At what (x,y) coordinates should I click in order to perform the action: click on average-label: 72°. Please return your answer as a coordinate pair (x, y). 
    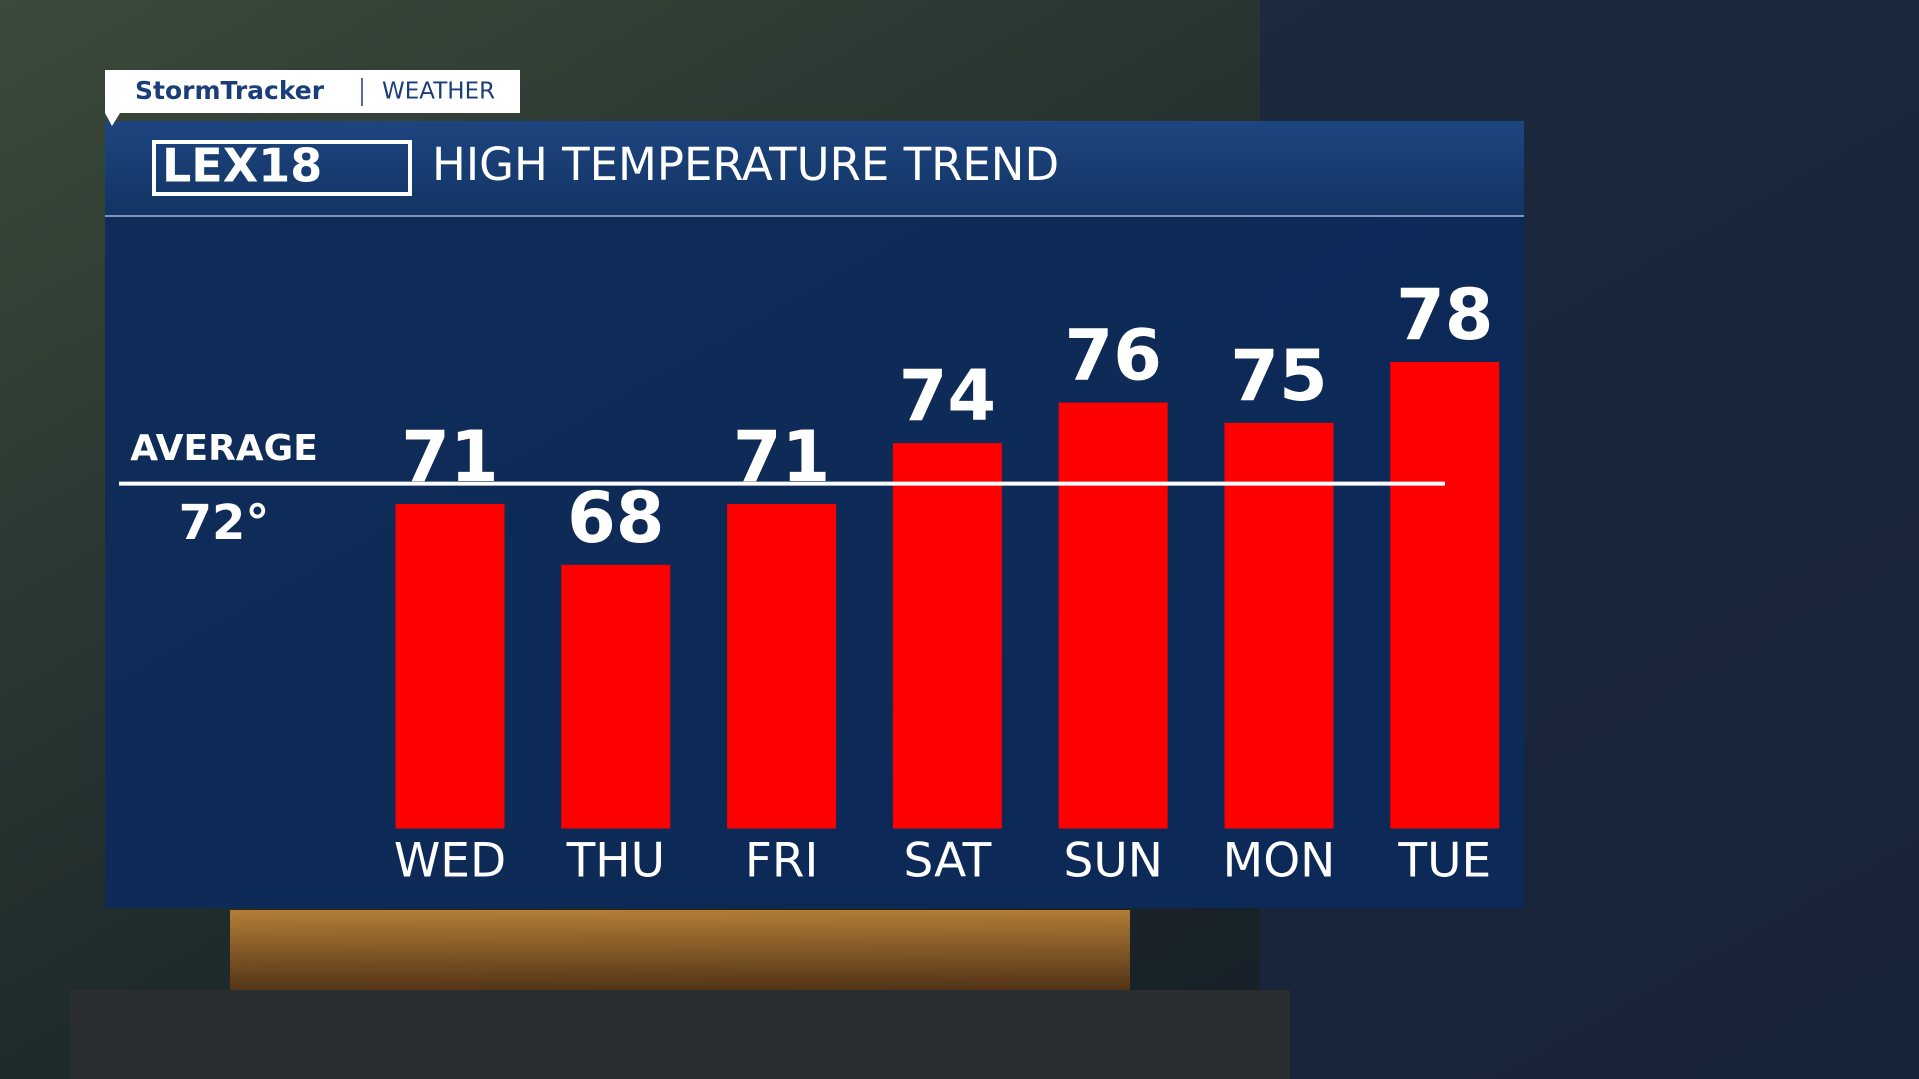
    Looking at the image, I should click on (224, 523).